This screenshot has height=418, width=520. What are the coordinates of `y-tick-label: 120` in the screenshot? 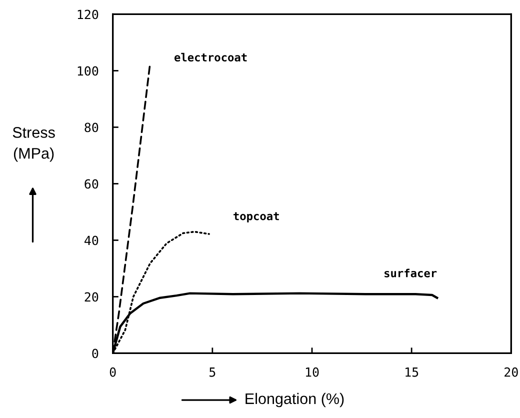 It's located at (88, 15).